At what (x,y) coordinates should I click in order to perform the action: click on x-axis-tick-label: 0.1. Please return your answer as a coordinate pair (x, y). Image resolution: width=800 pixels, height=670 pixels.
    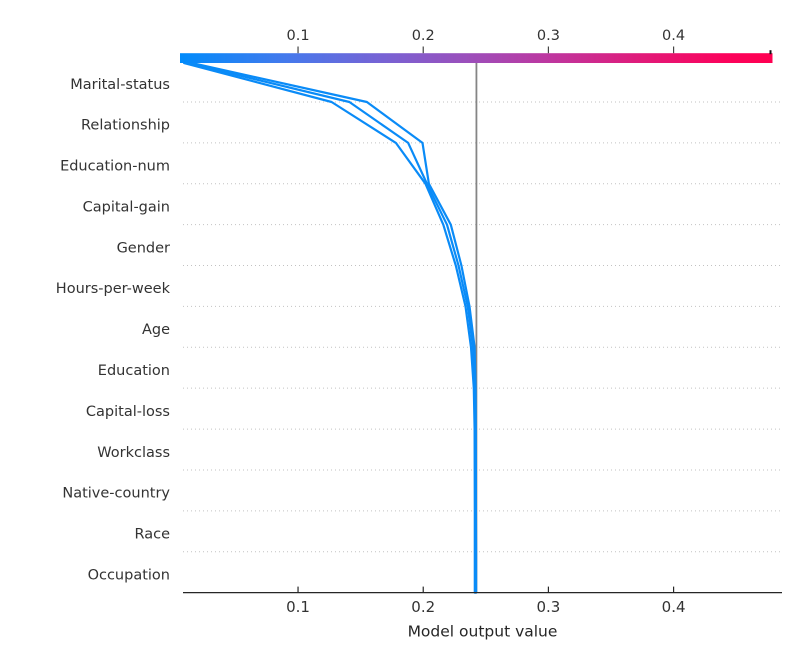
    Looking at the image, I should click on (298, 607).